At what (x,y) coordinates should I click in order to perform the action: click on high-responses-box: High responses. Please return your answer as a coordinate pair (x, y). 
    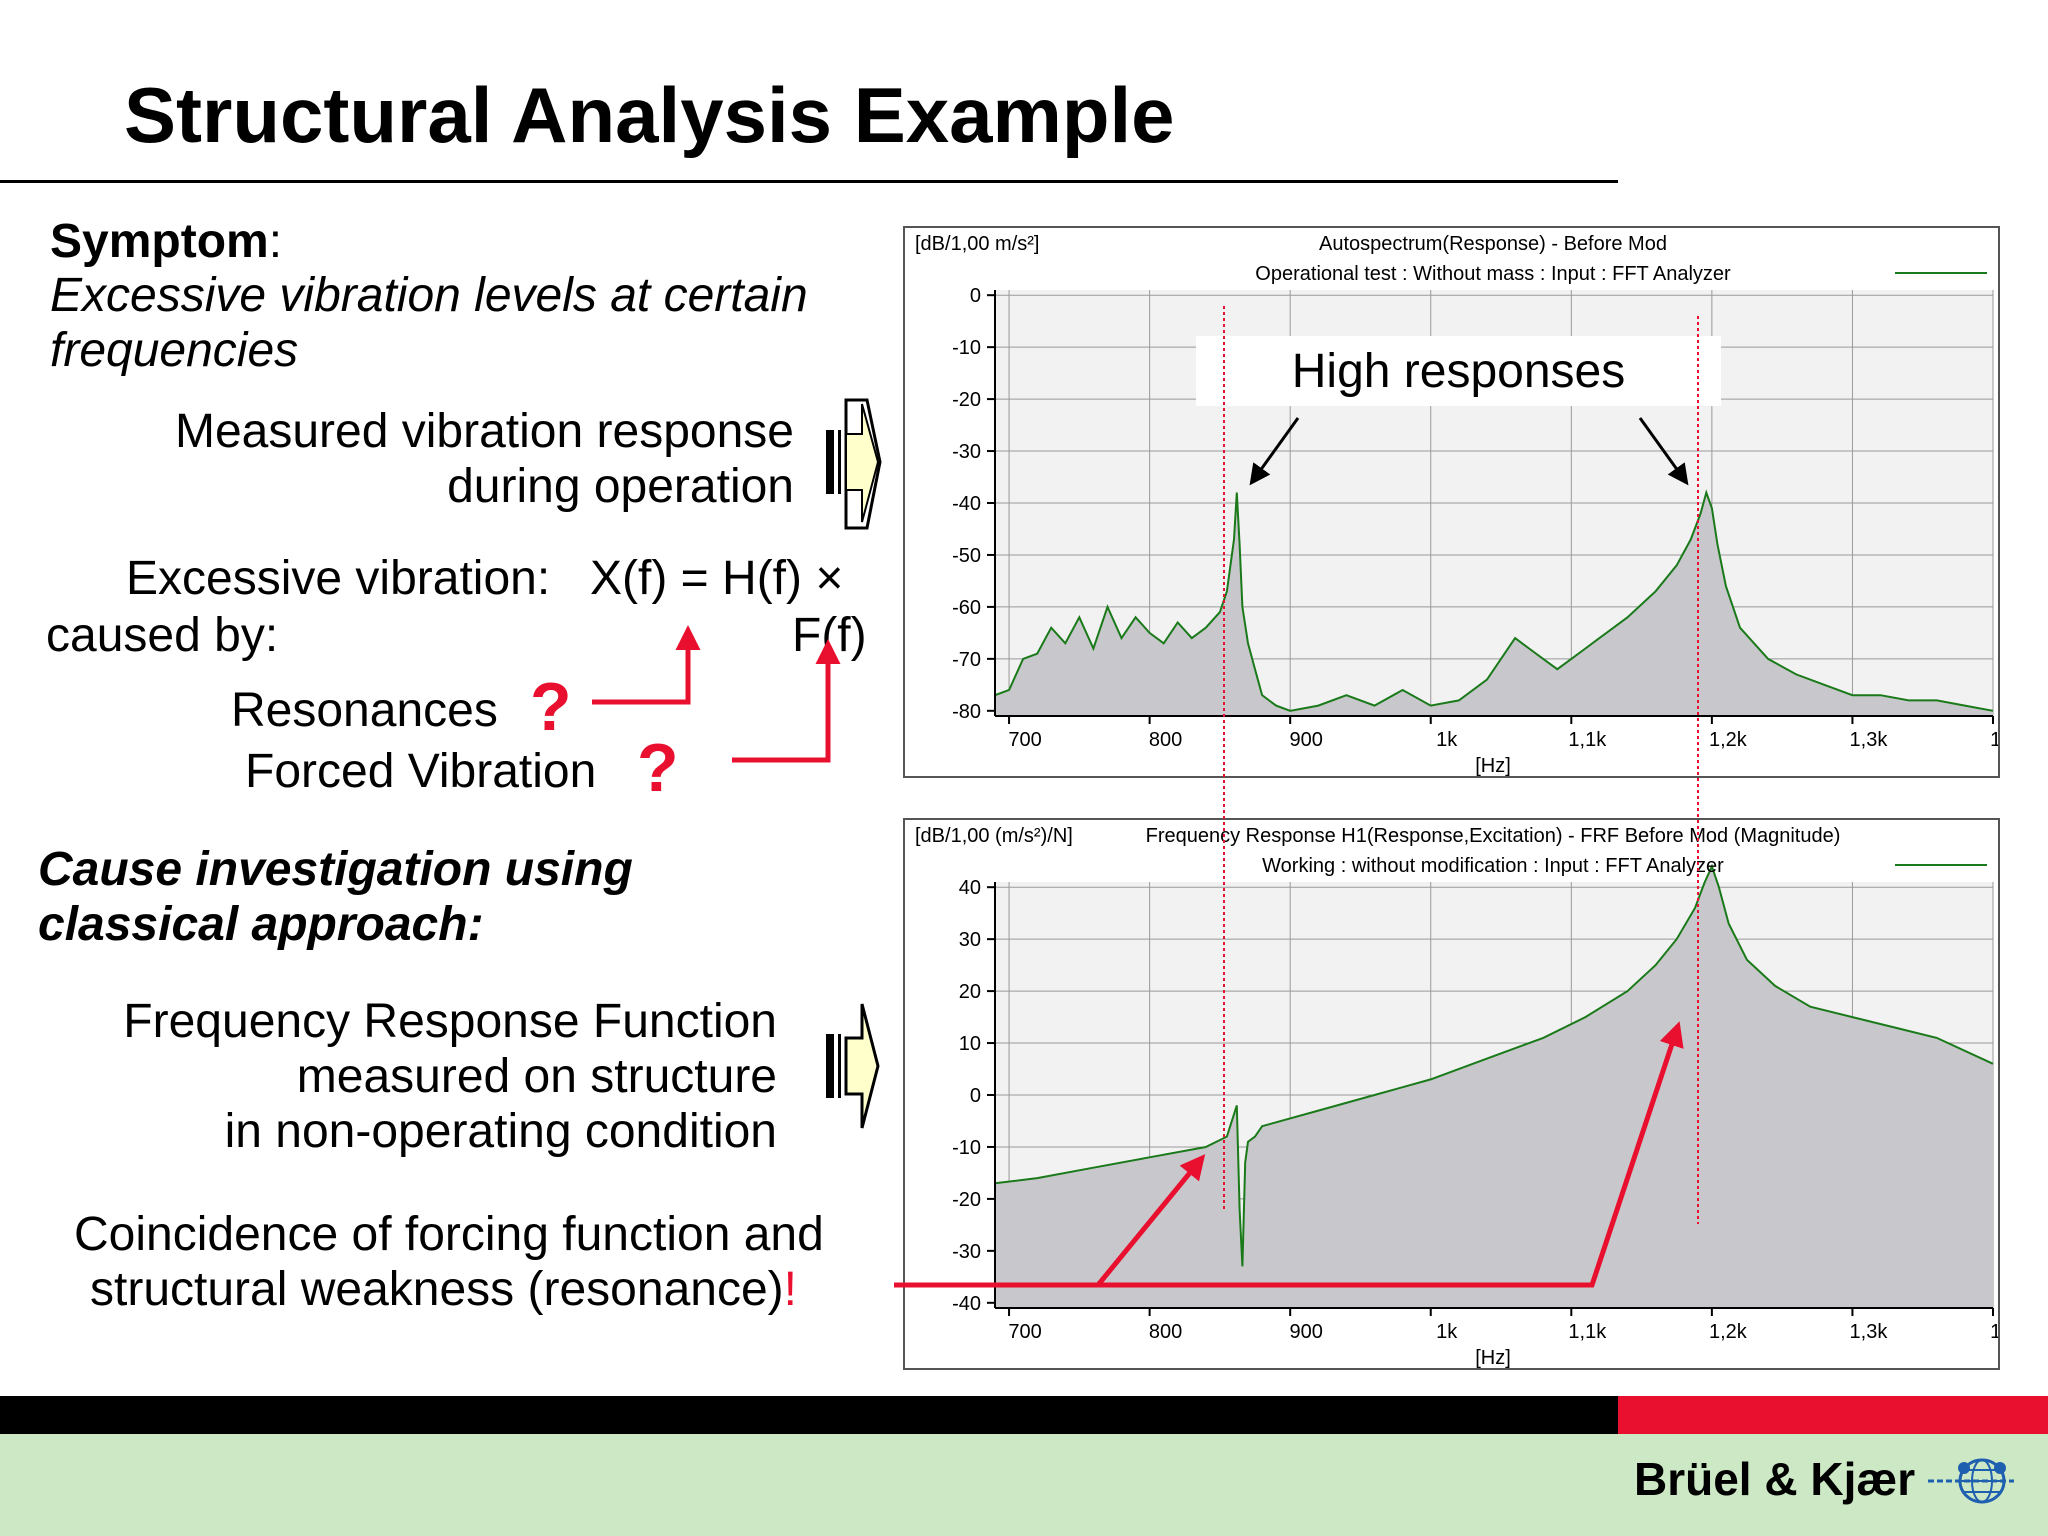
    Looking at the image, I should click on (1458, 371).